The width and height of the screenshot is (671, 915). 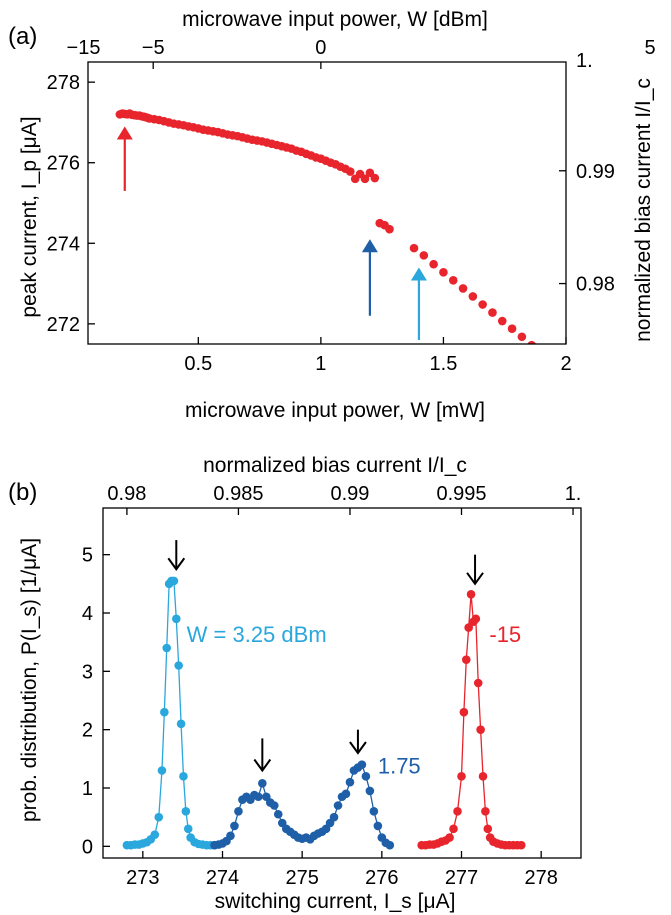 I want to click on panel-b-x-tick-label: 274, so click(x=222, y=878).